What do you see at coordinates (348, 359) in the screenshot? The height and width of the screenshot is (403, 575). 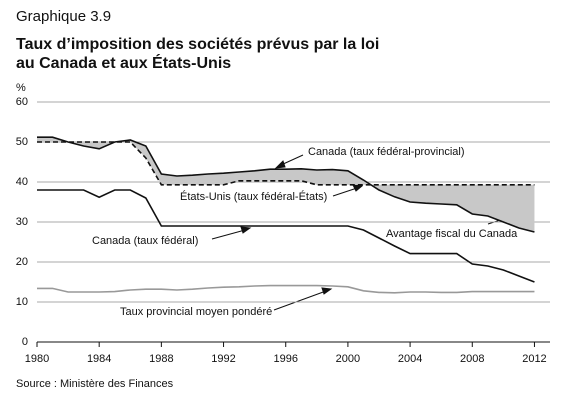 I see `x-tick-label: 2000` at bounding box center [348, 359].